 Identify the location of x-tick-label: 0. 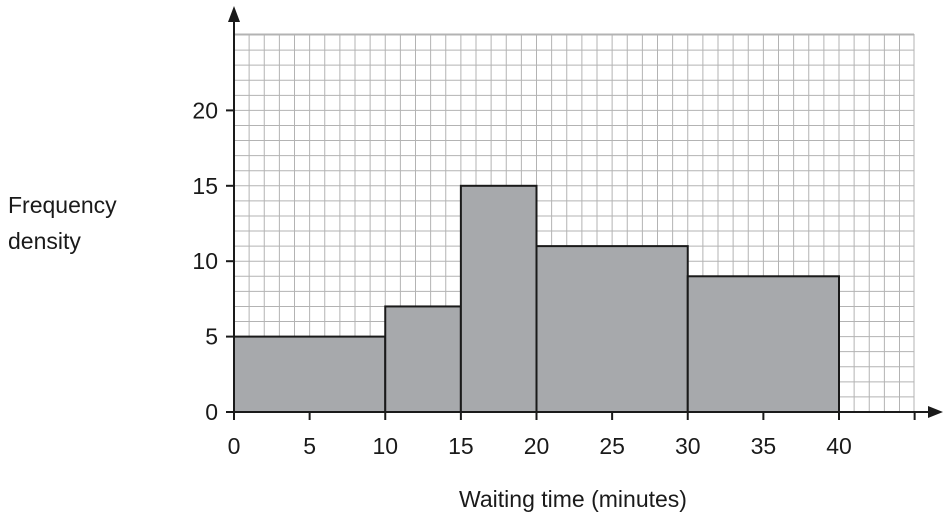
(234, 446).